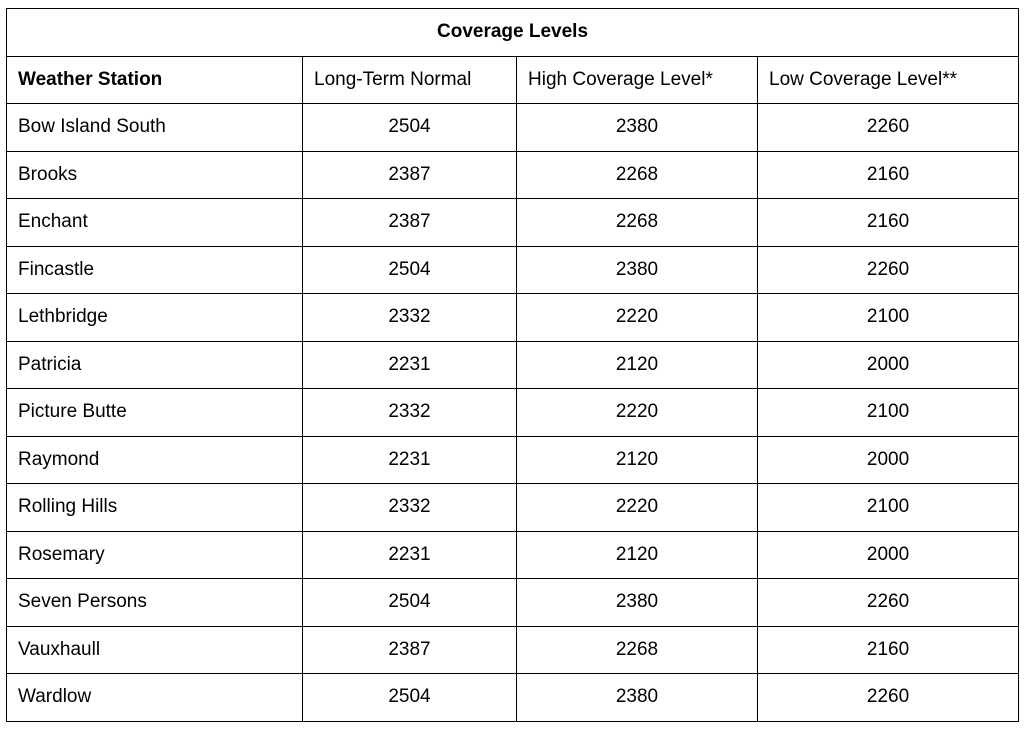  I want to click on station-cell: Fincastle, so click(154, 269).